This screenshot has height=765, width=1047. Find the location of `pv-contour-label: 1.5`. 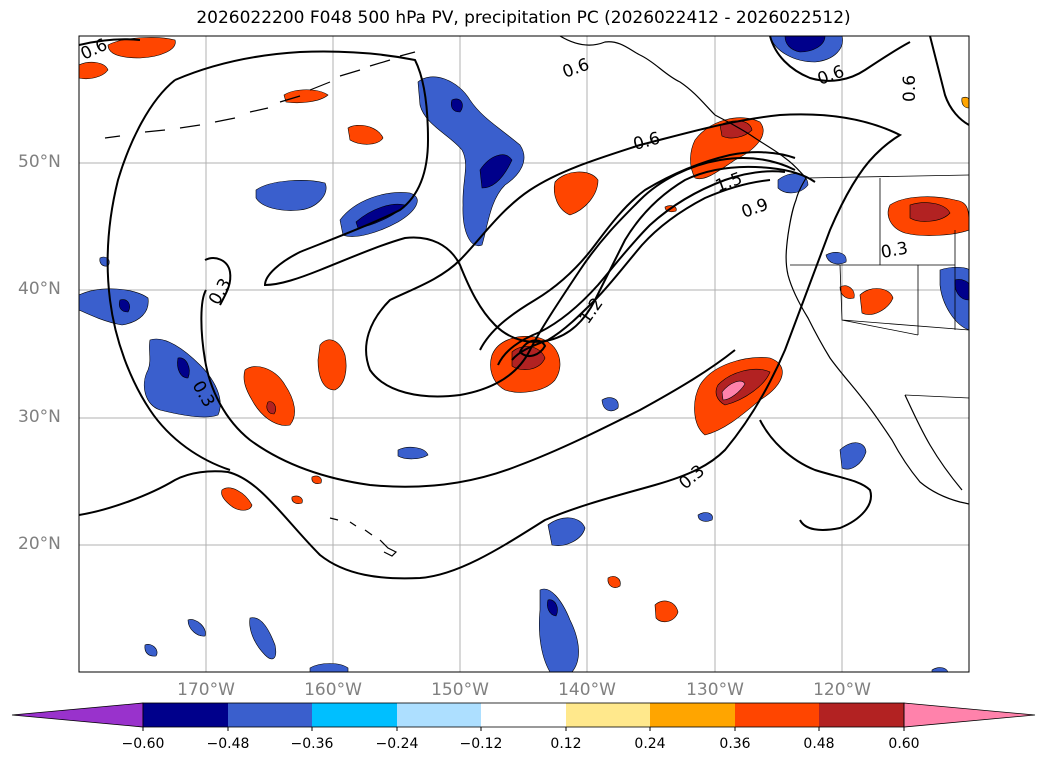

pv-contour-label: 1.5 is located at coordinates (729, 183).